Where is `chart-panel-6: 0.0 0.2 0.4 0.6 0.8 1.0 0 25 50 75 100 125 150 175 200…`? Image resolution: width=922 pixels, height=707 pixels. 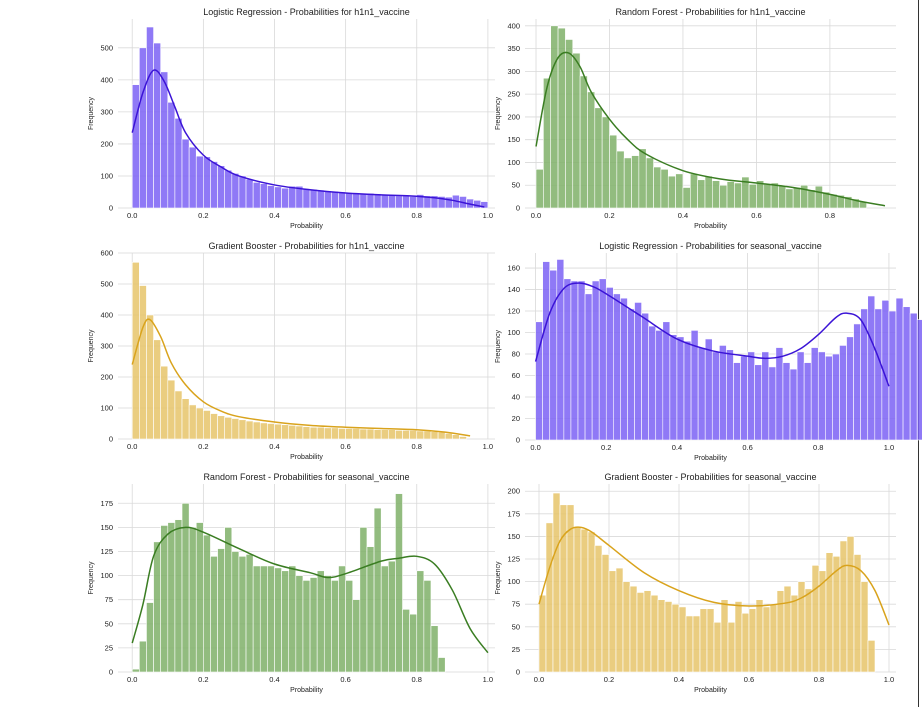 chart-panel-6: 0.0 0.2 0.4 0.6 0.8 1.0 0 25 50 75 100 125 150 175 200… is located at coordinates (695, 583).